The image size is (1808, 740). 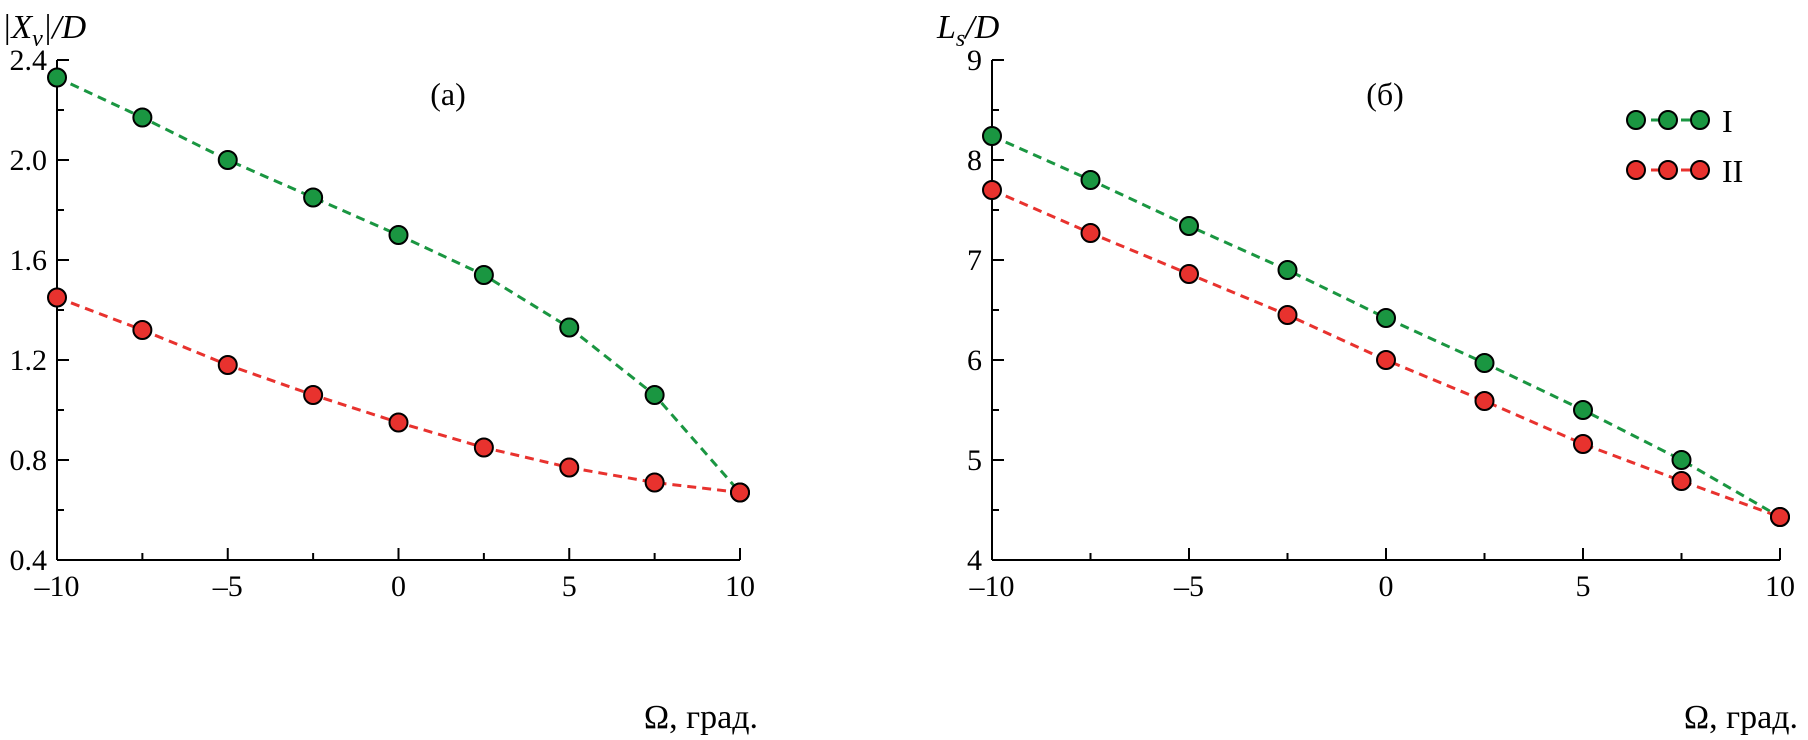 What do you see at coordinates (1684, 146) in the screenshot?
I see `legend: III` at bounding box center [1684, 146].